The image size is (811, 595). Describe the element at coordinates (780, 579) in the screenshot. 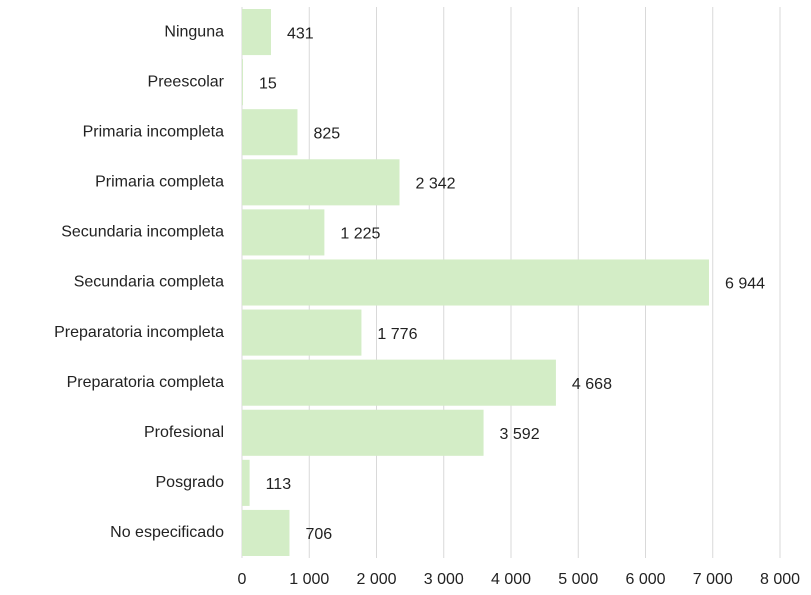

I see `x-tick-label: 8 000` at that location.